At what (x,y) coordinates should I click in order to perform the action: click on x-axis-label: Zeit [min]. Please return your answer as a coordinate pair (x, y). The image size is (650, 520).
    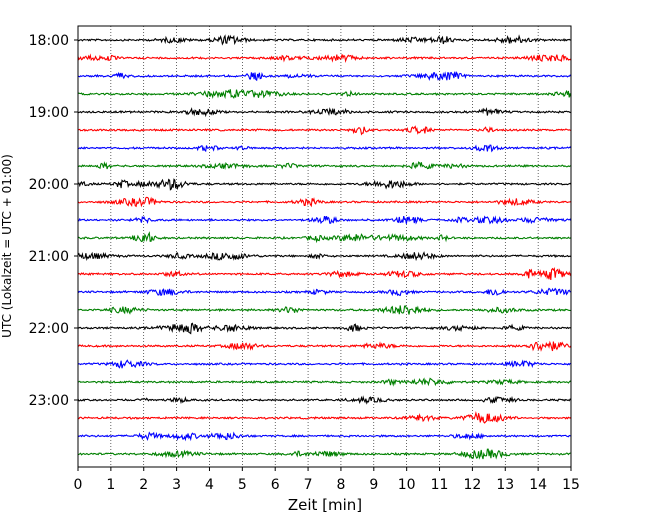
    Looking at the image, I should click on (325, 505).